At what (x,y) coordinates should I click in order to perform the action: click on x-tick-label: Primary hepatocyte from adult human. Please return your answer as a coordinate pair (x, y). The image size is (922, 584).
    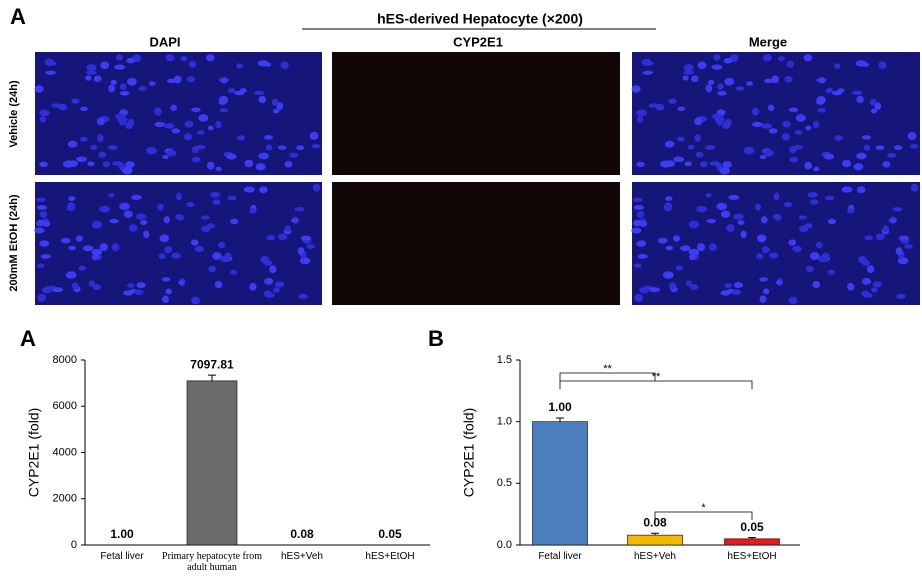
    Looking at the image, I should click on (212, 562).